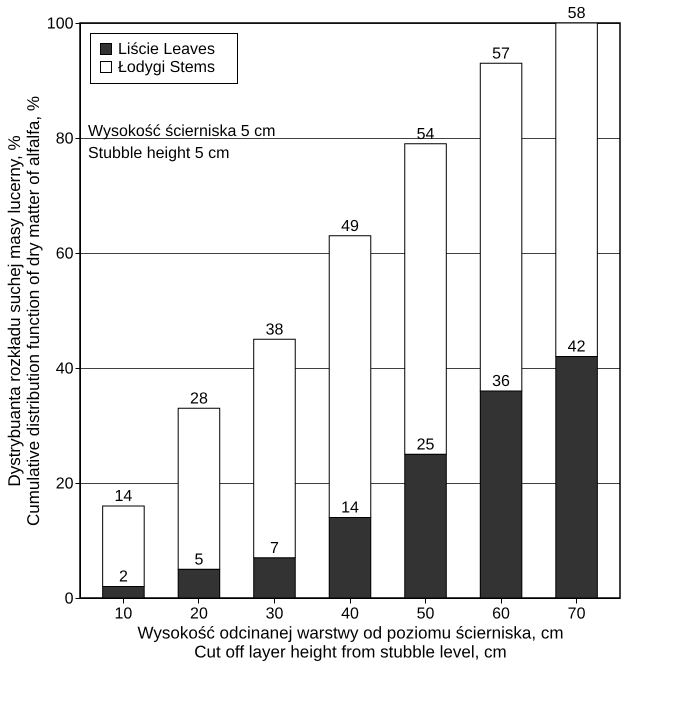 The height and width of the screenshot is (704, 682). I want to click on y-tick-label: 80, so click(65, 139).